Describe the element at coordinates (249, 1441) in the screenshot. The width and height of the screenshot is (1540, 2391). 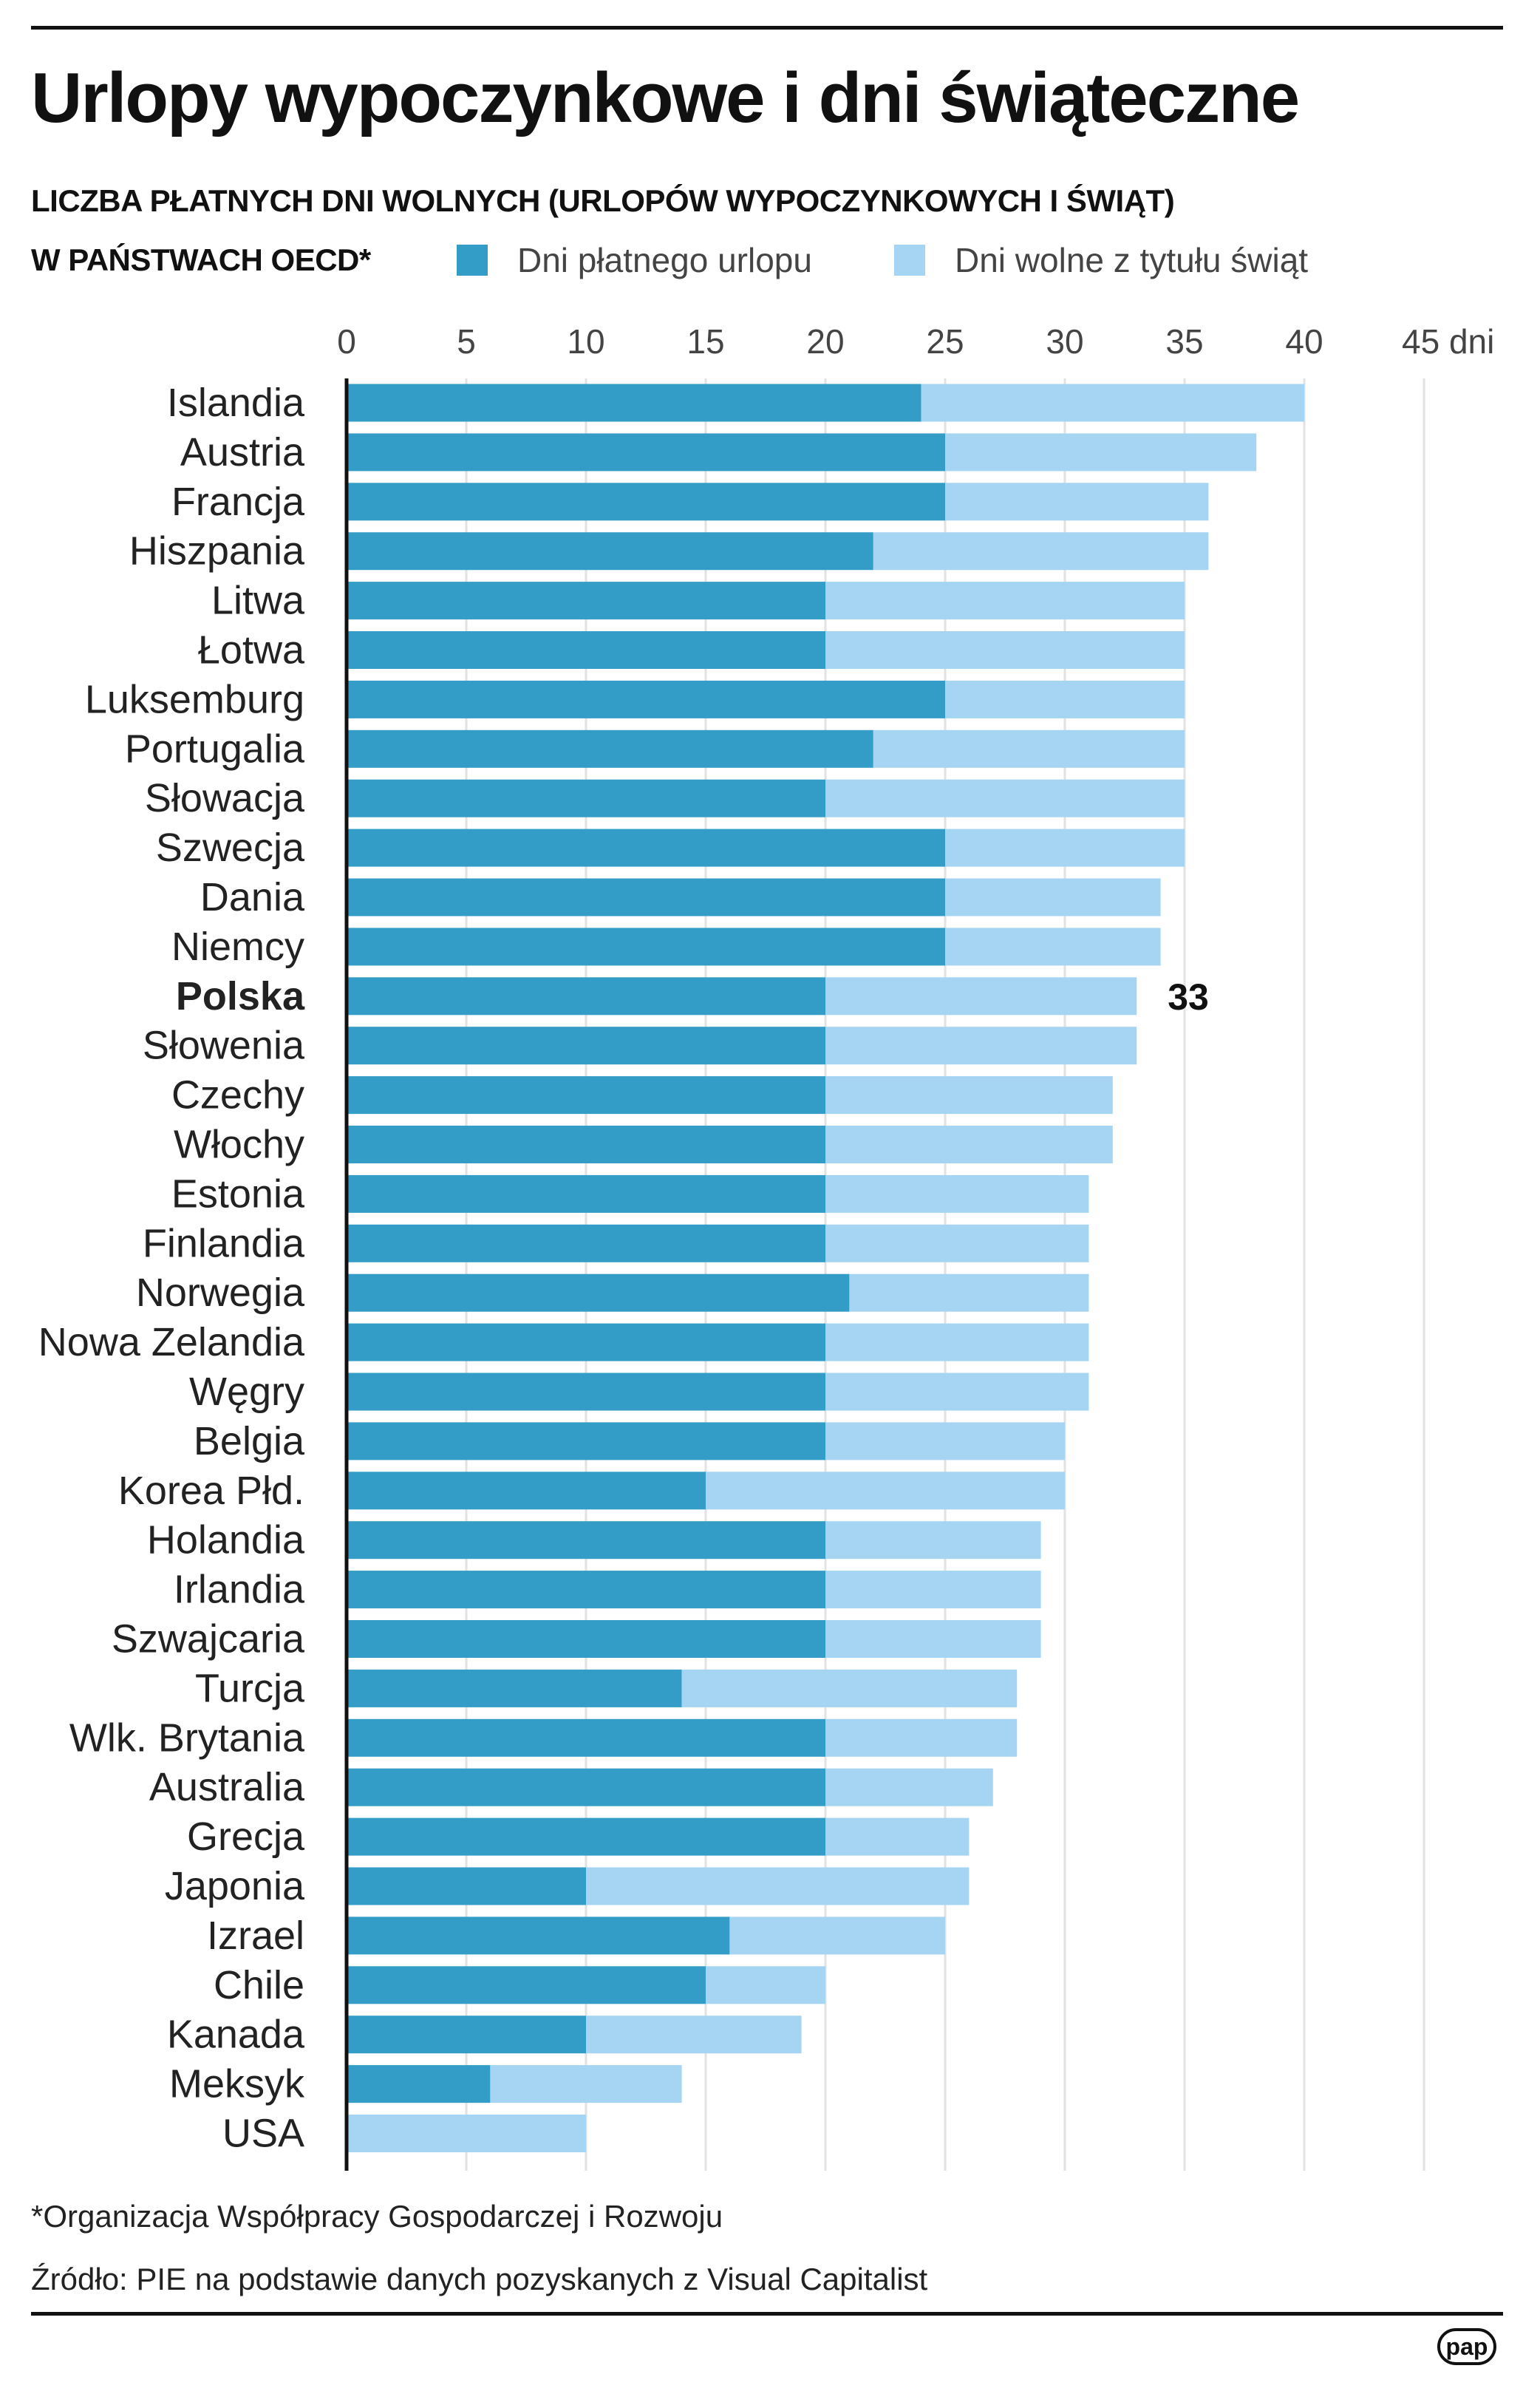
I see `category-label: Belgia` at that location.